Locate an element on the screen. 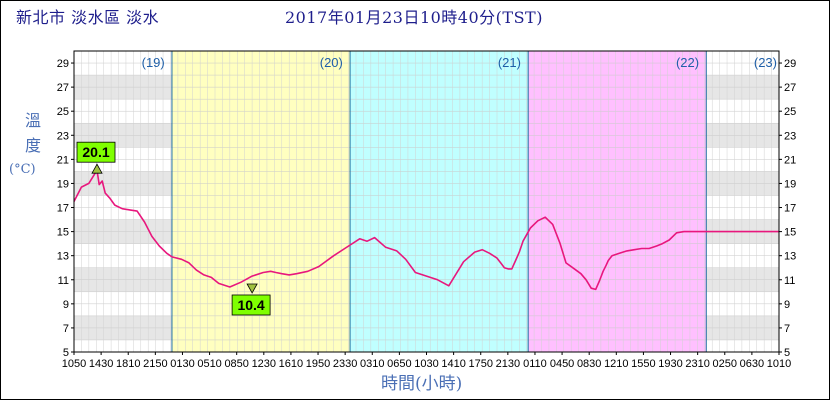 The width and height of the screenshot is (830, 401). min-label-box is located at coordinates (251, 305).